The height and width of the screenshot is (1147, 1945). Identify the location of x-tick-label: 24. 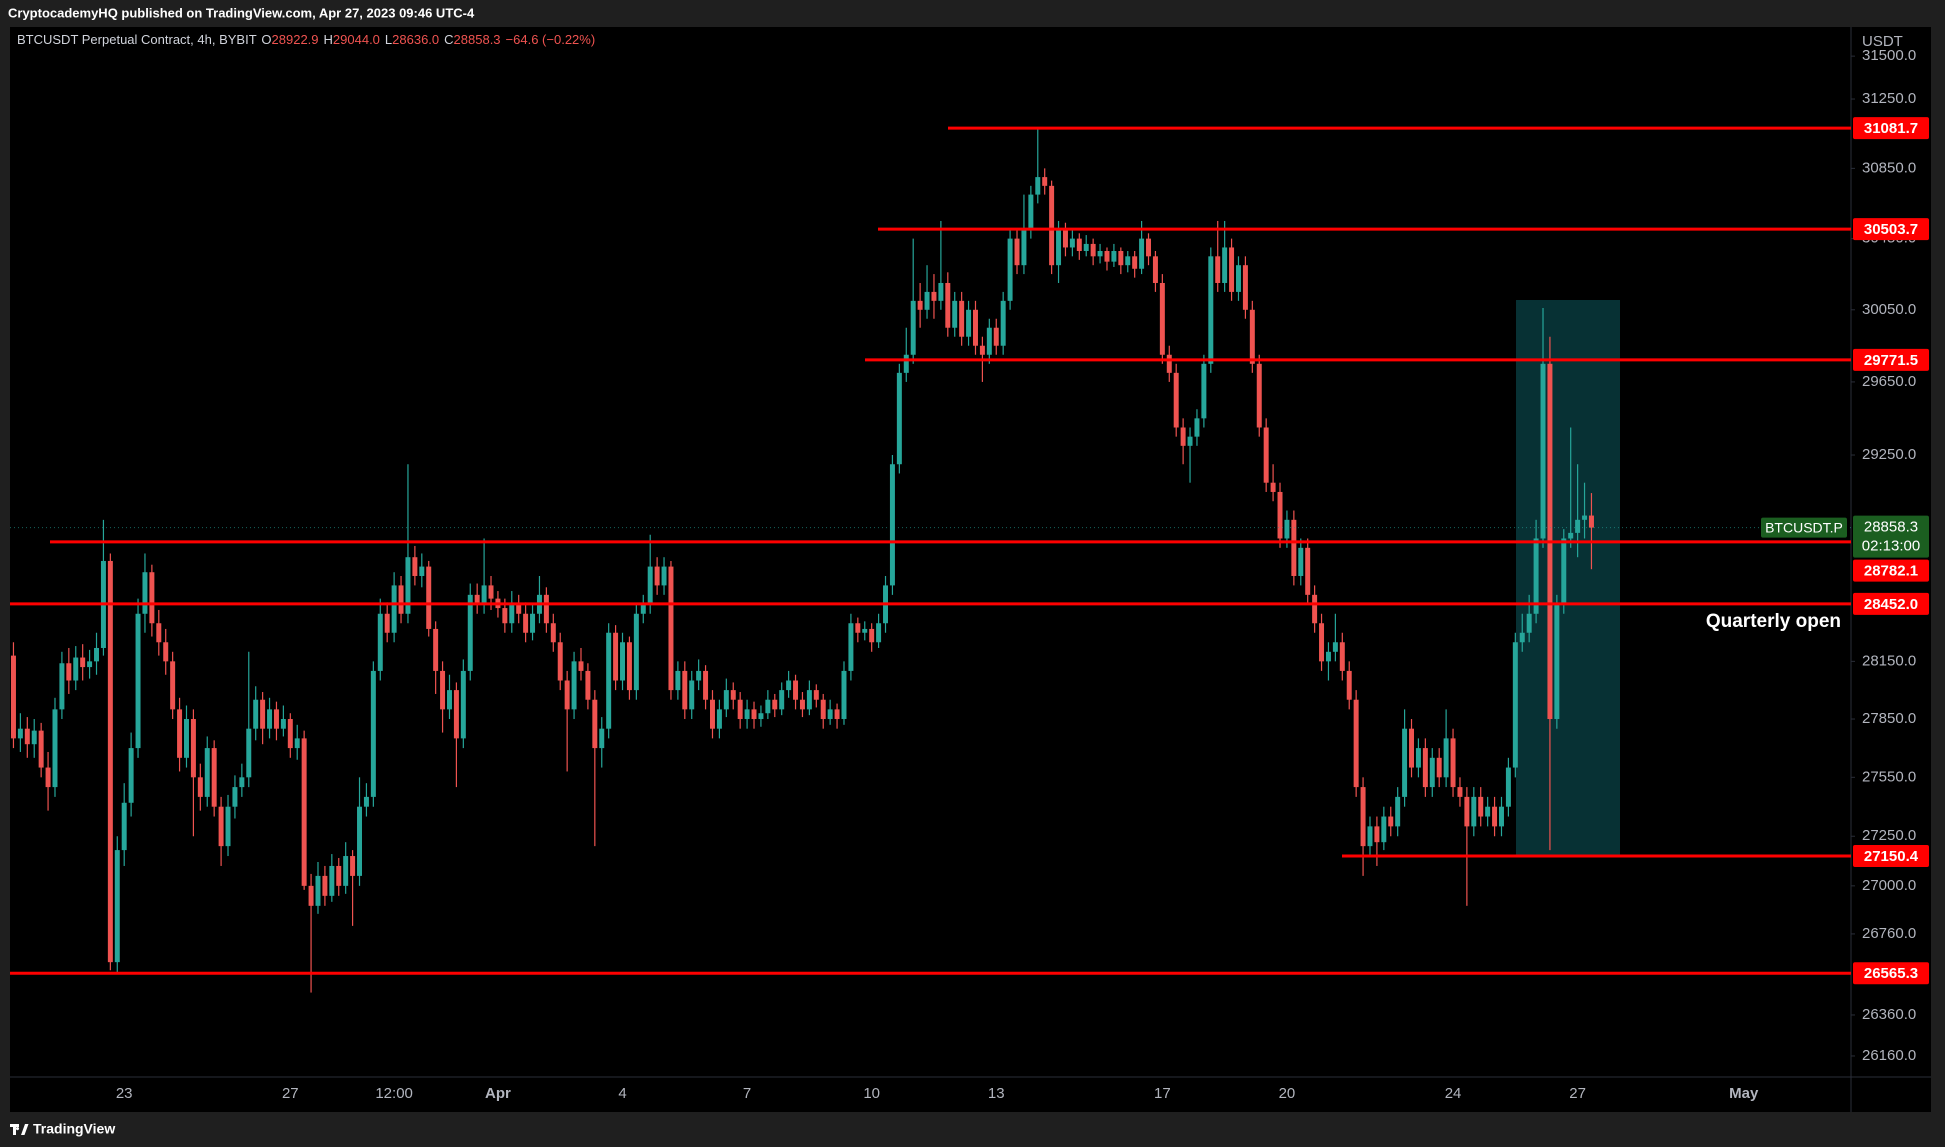
(1453, 1093).